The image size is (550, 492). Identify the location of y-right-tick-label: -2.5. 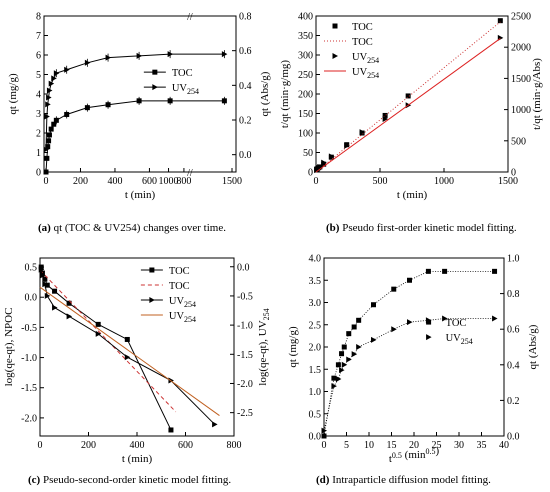
(245, 413).